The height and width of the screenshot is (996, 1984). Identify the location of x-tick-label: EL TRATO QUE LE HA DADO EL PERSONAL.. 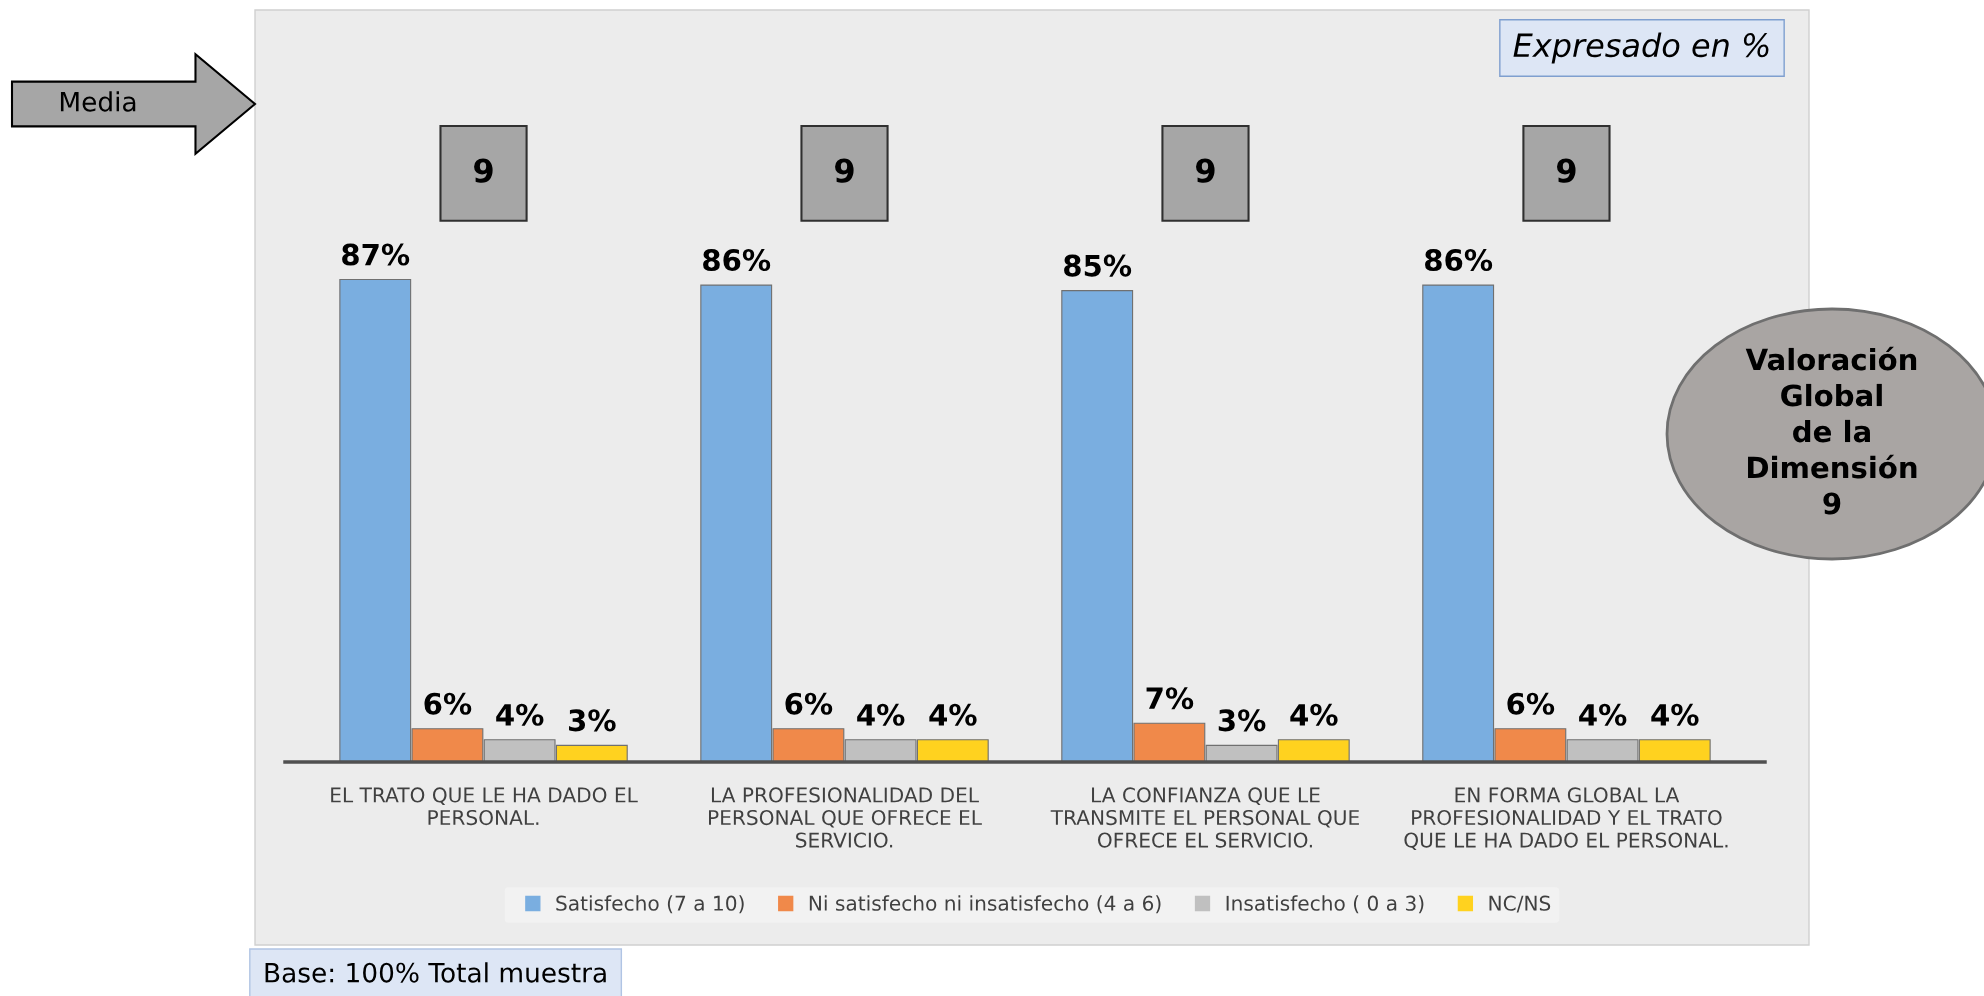
(484, 806).